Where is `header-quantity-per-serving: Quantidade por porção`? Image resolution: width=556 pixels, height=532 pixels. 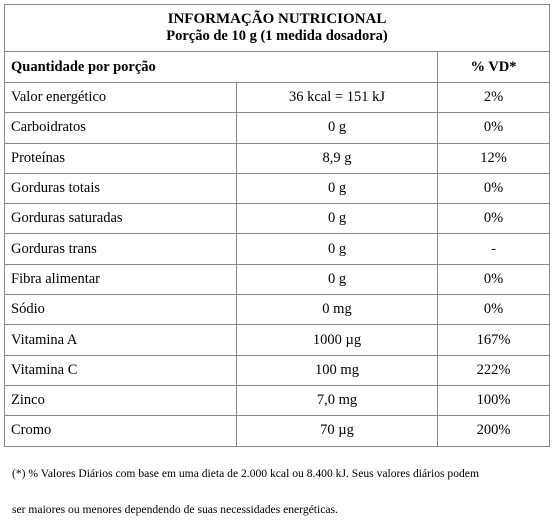 header-quantity-per-serving: Quantidade por porção is located at coordinates (221, 67).